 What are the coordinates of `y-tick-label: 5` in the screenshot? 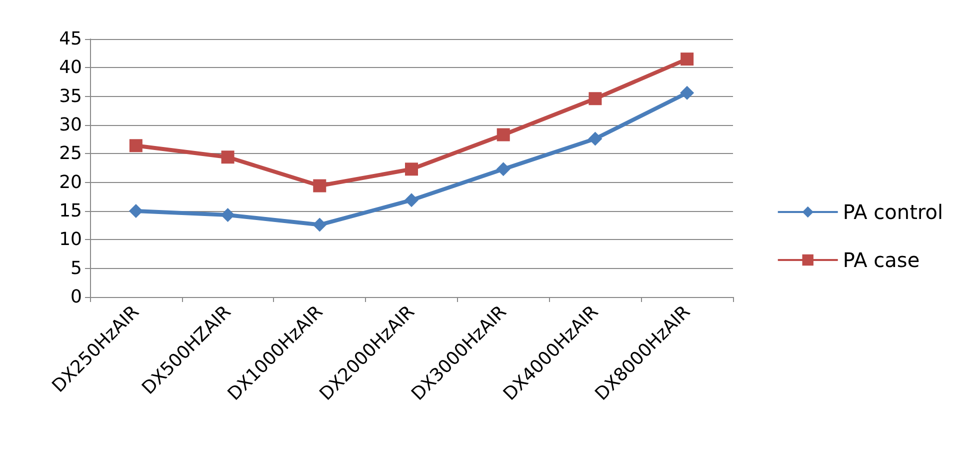 It's located at (76, 268).